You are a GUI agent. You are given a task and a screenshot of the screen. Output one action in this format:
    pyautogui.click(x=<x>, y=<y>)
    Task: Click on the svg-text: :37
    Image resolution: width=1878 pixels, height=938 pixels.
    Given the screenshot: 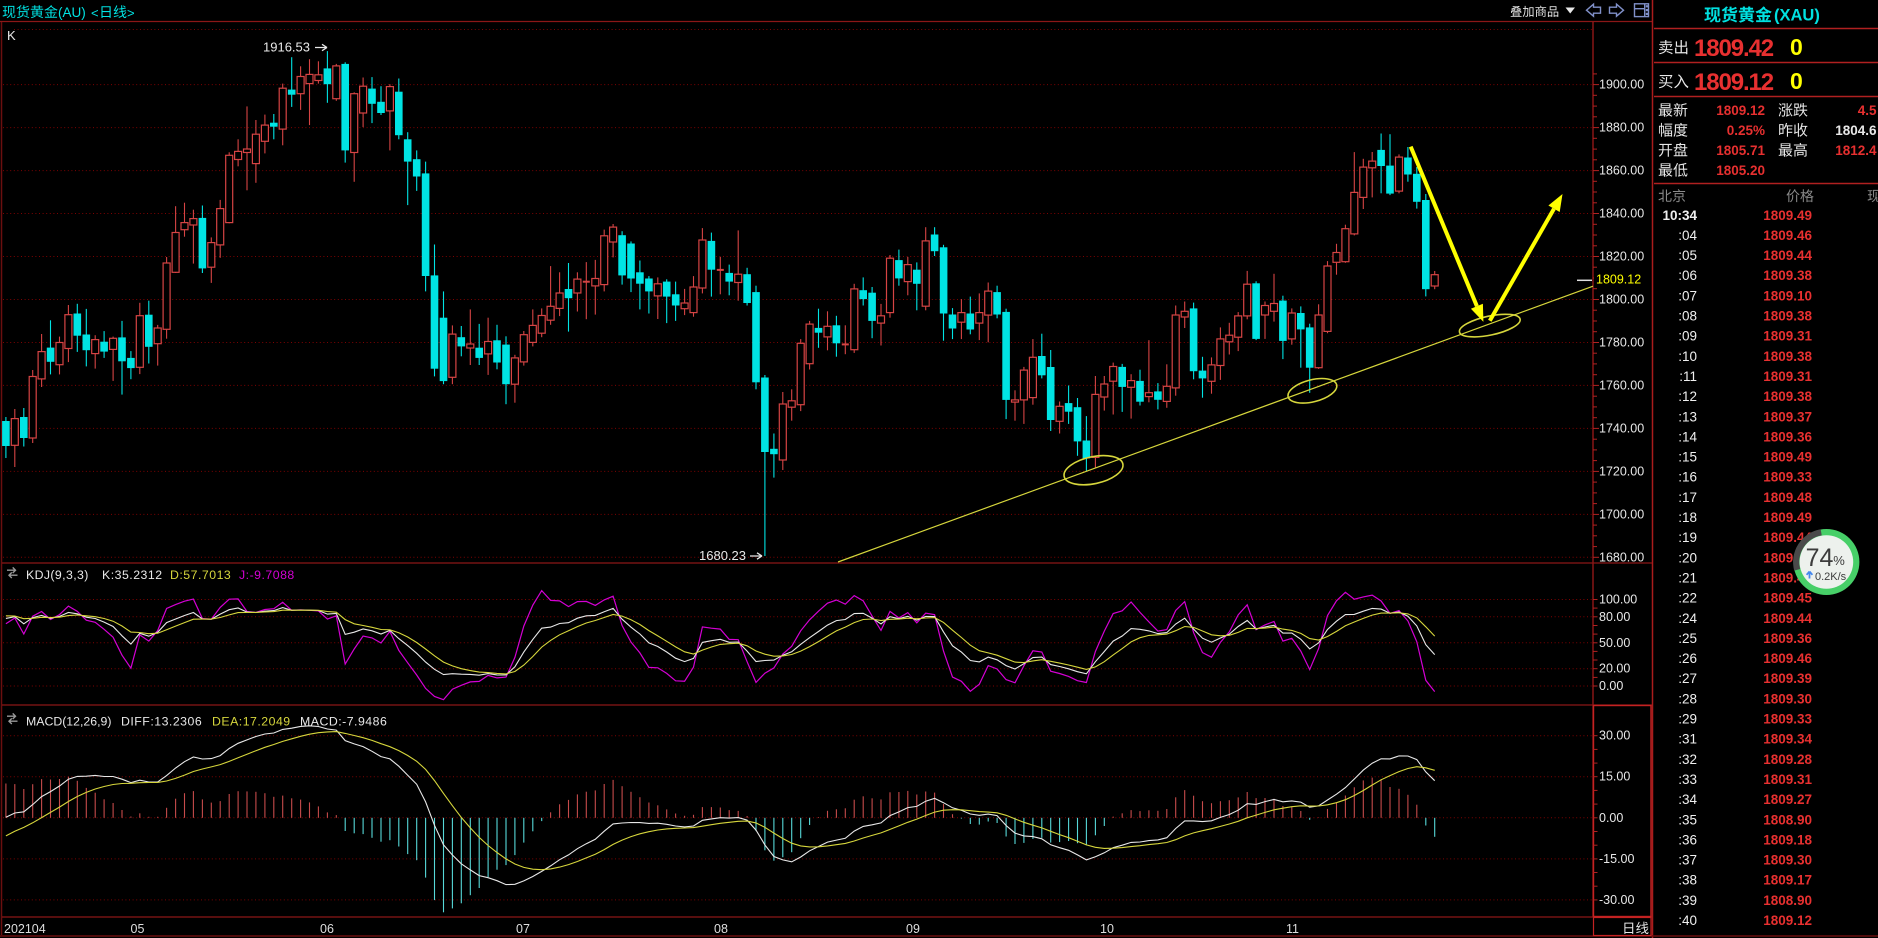 What is the action you would take?
    pyautogui.click(x=1687, y=860)
    